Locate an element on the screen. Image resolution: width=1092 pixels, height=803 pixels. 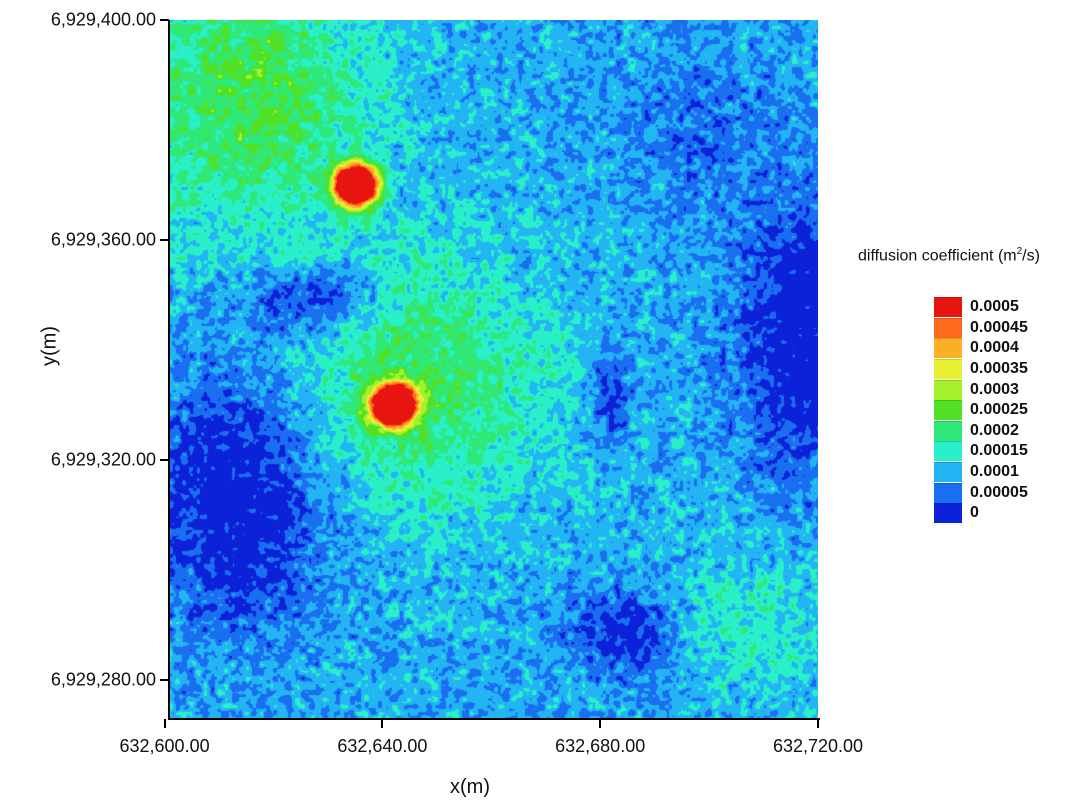
legend-entry: 0.00045 is located at coordinates (981, 328).